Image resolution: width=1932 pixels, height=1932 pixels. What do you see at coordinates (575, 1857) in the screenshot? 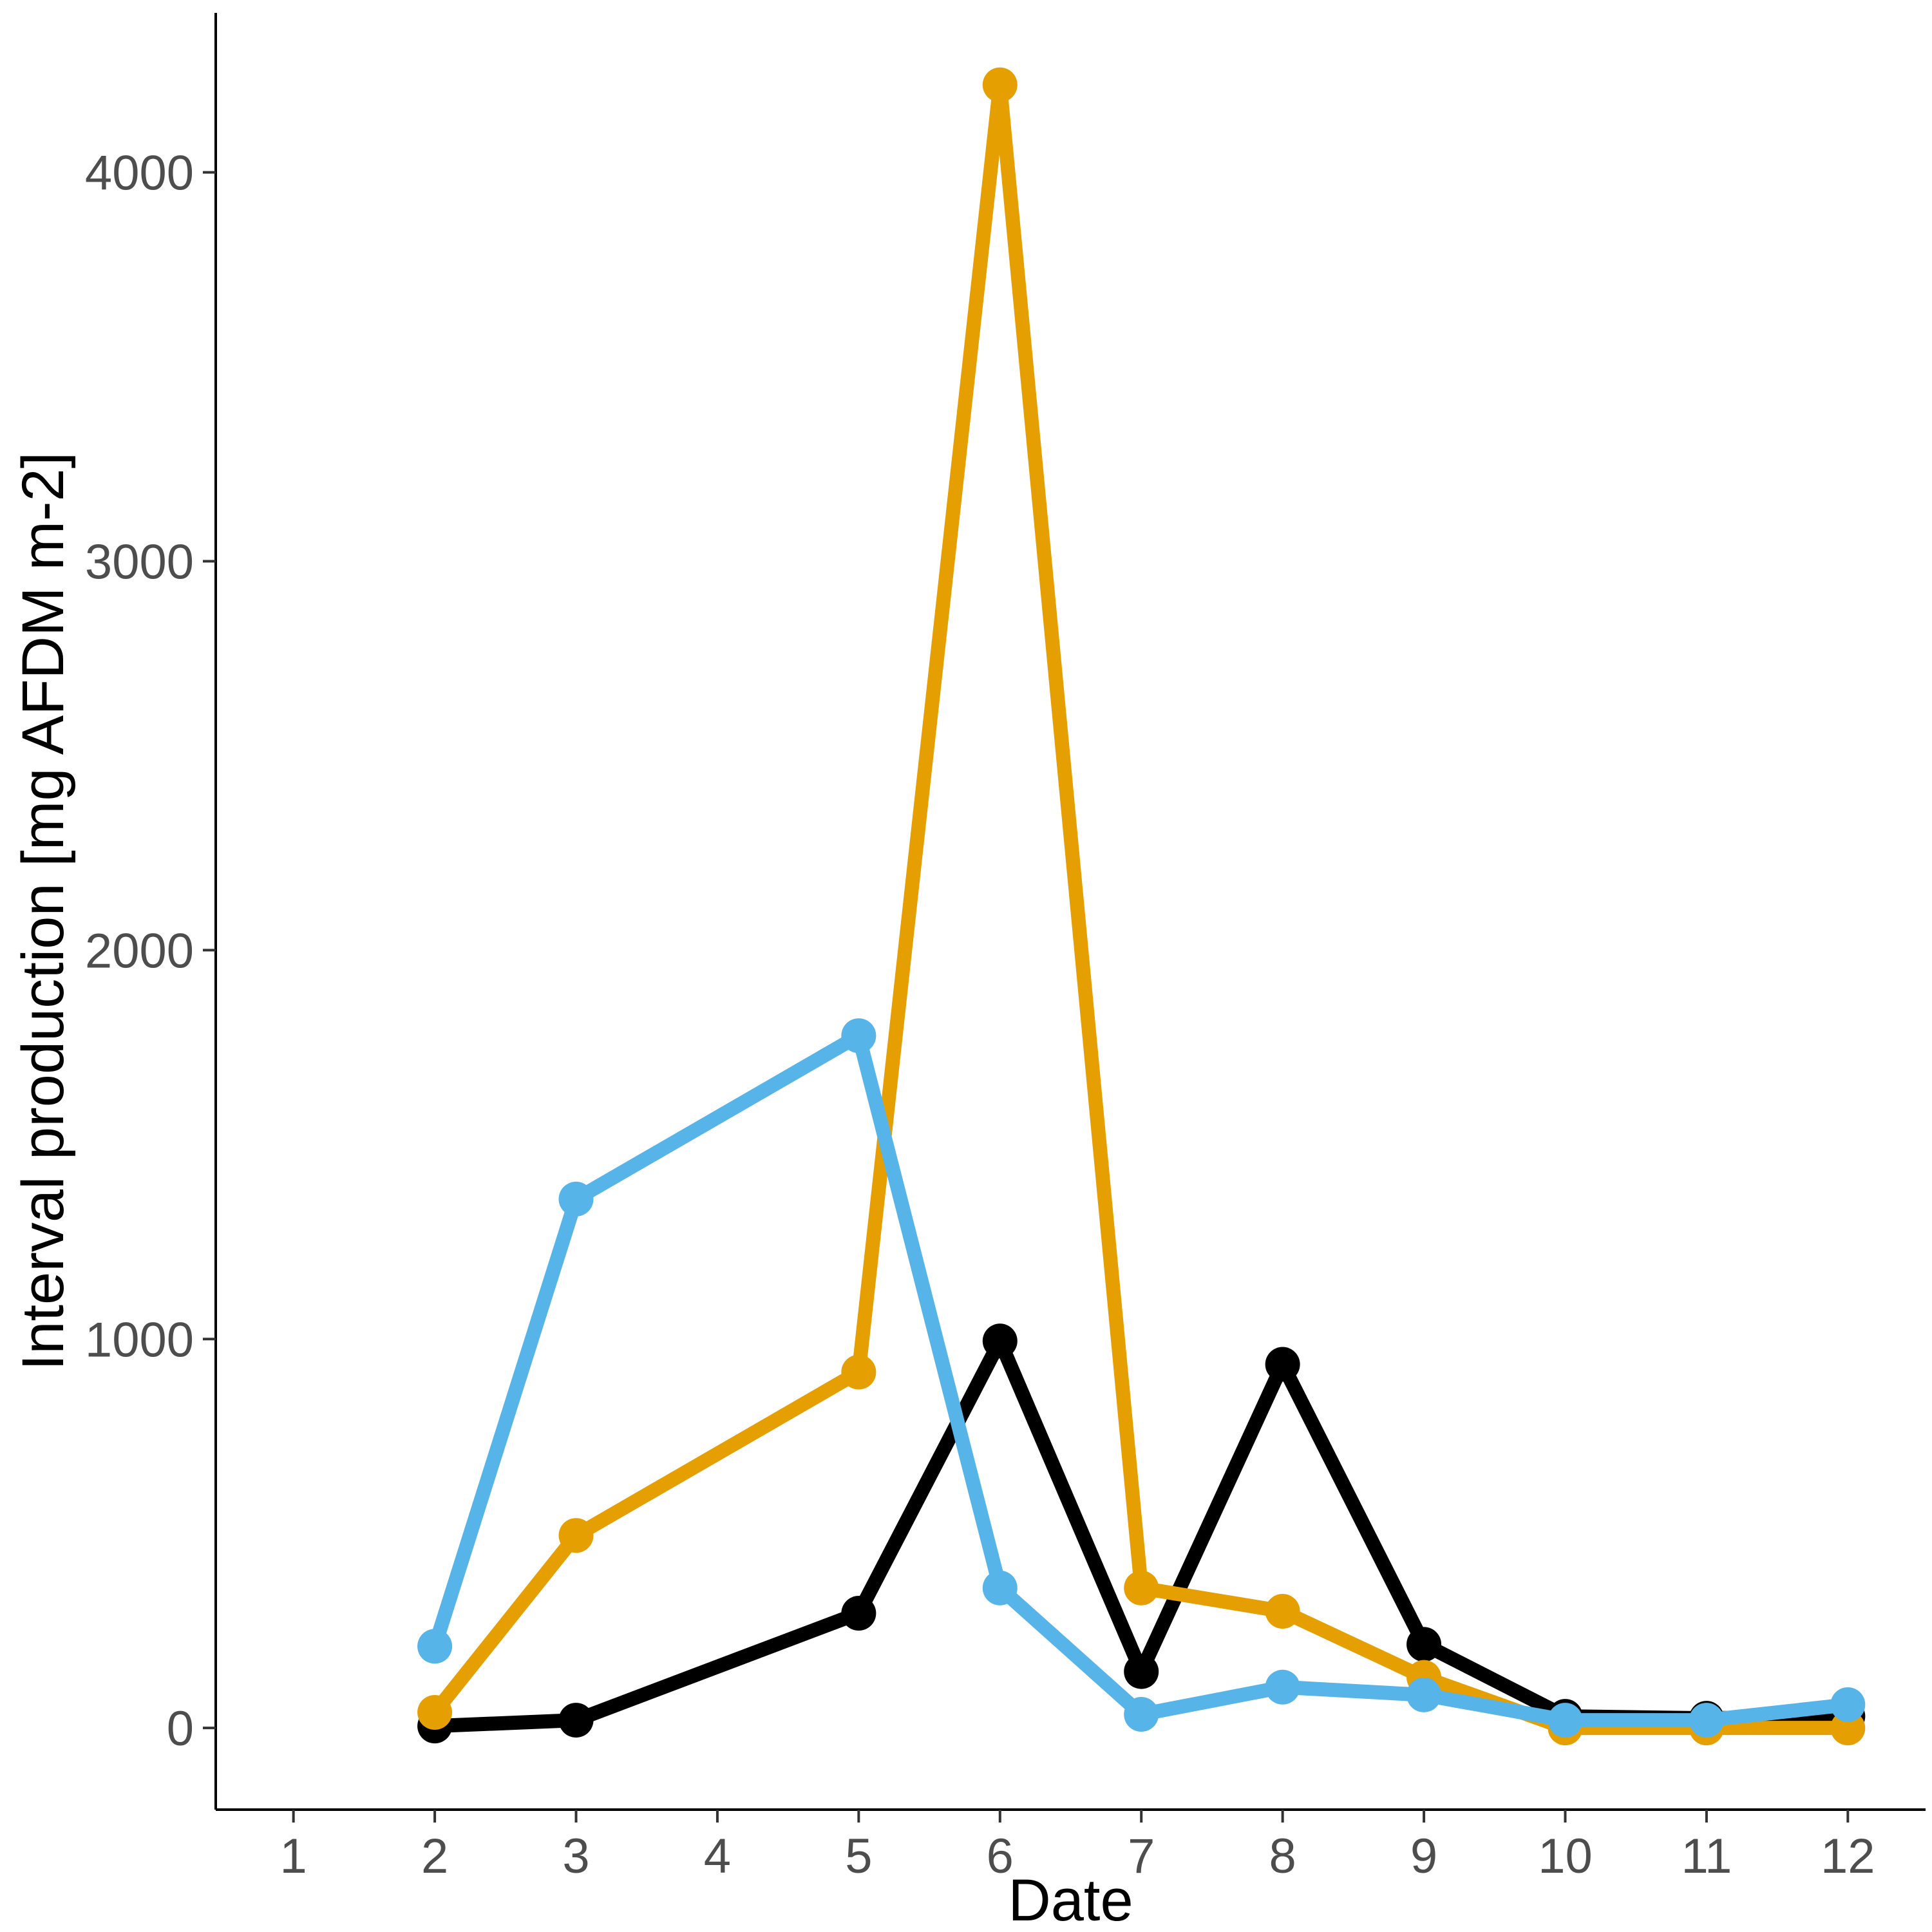
I see `x-tick-label: 3` at bounding box center [575, 1857].